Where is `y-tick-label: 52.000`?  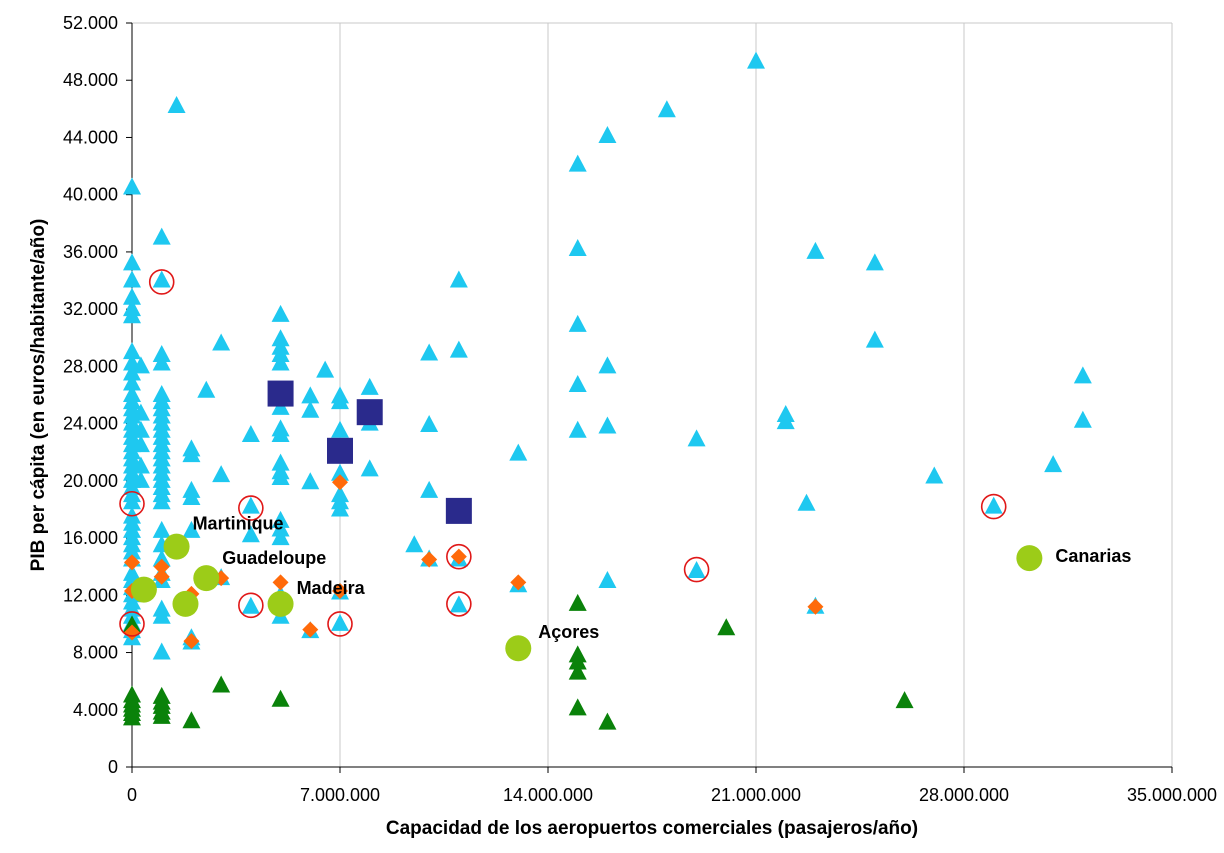 y-tick-label: 52.000 is located at coordinates (90, 23).